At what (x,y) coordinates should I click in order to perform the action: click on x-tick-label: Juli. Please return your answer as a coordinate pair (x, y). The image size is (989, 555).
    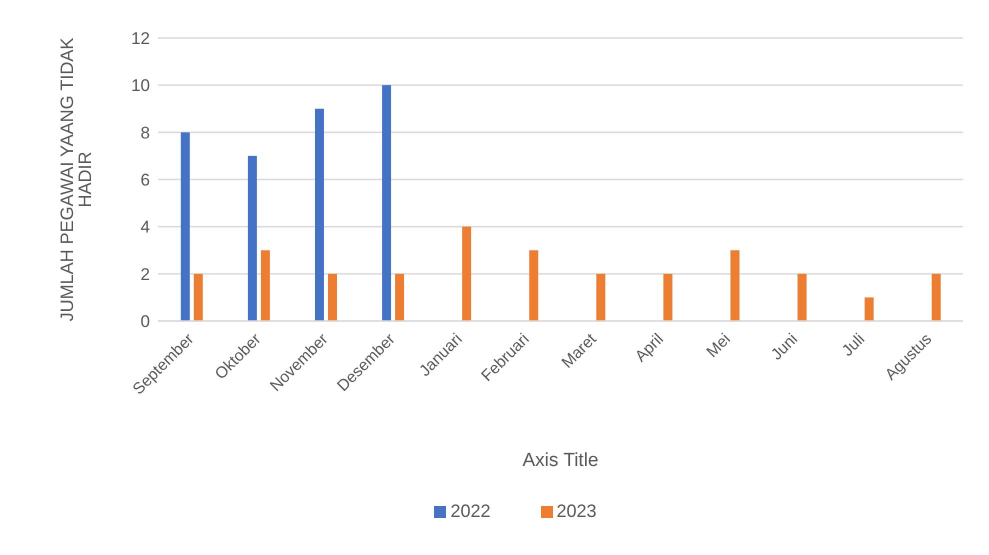
    Looking at the image, I should click on (853, 345).